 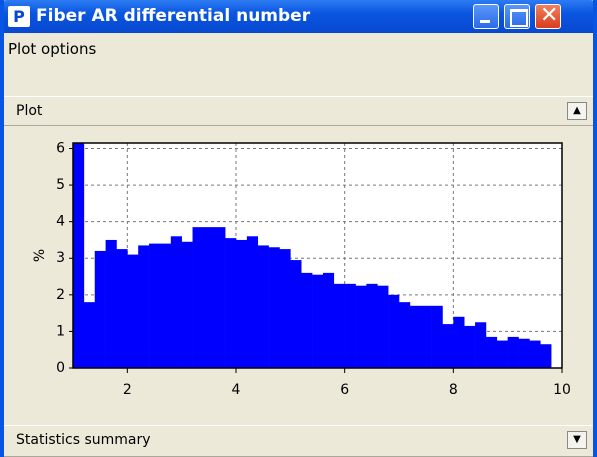 What do you see at coordinates (173, 16) in the screenshot?
I see `window-title: Fiber AR differential number` at bounding box center [173, 16].